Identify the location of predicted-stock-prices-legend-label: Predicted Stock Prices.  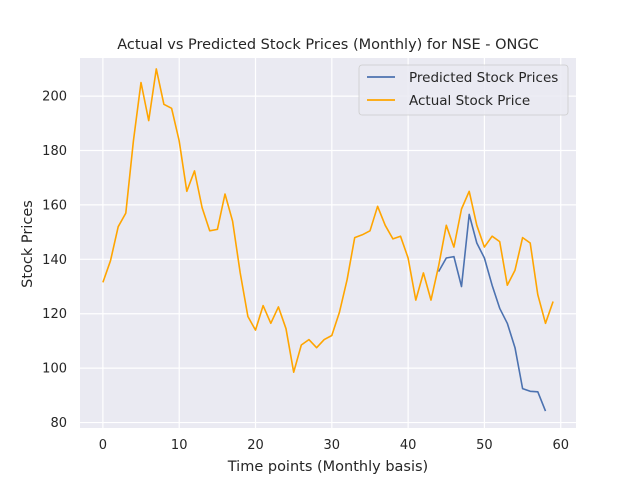
(483, 78).